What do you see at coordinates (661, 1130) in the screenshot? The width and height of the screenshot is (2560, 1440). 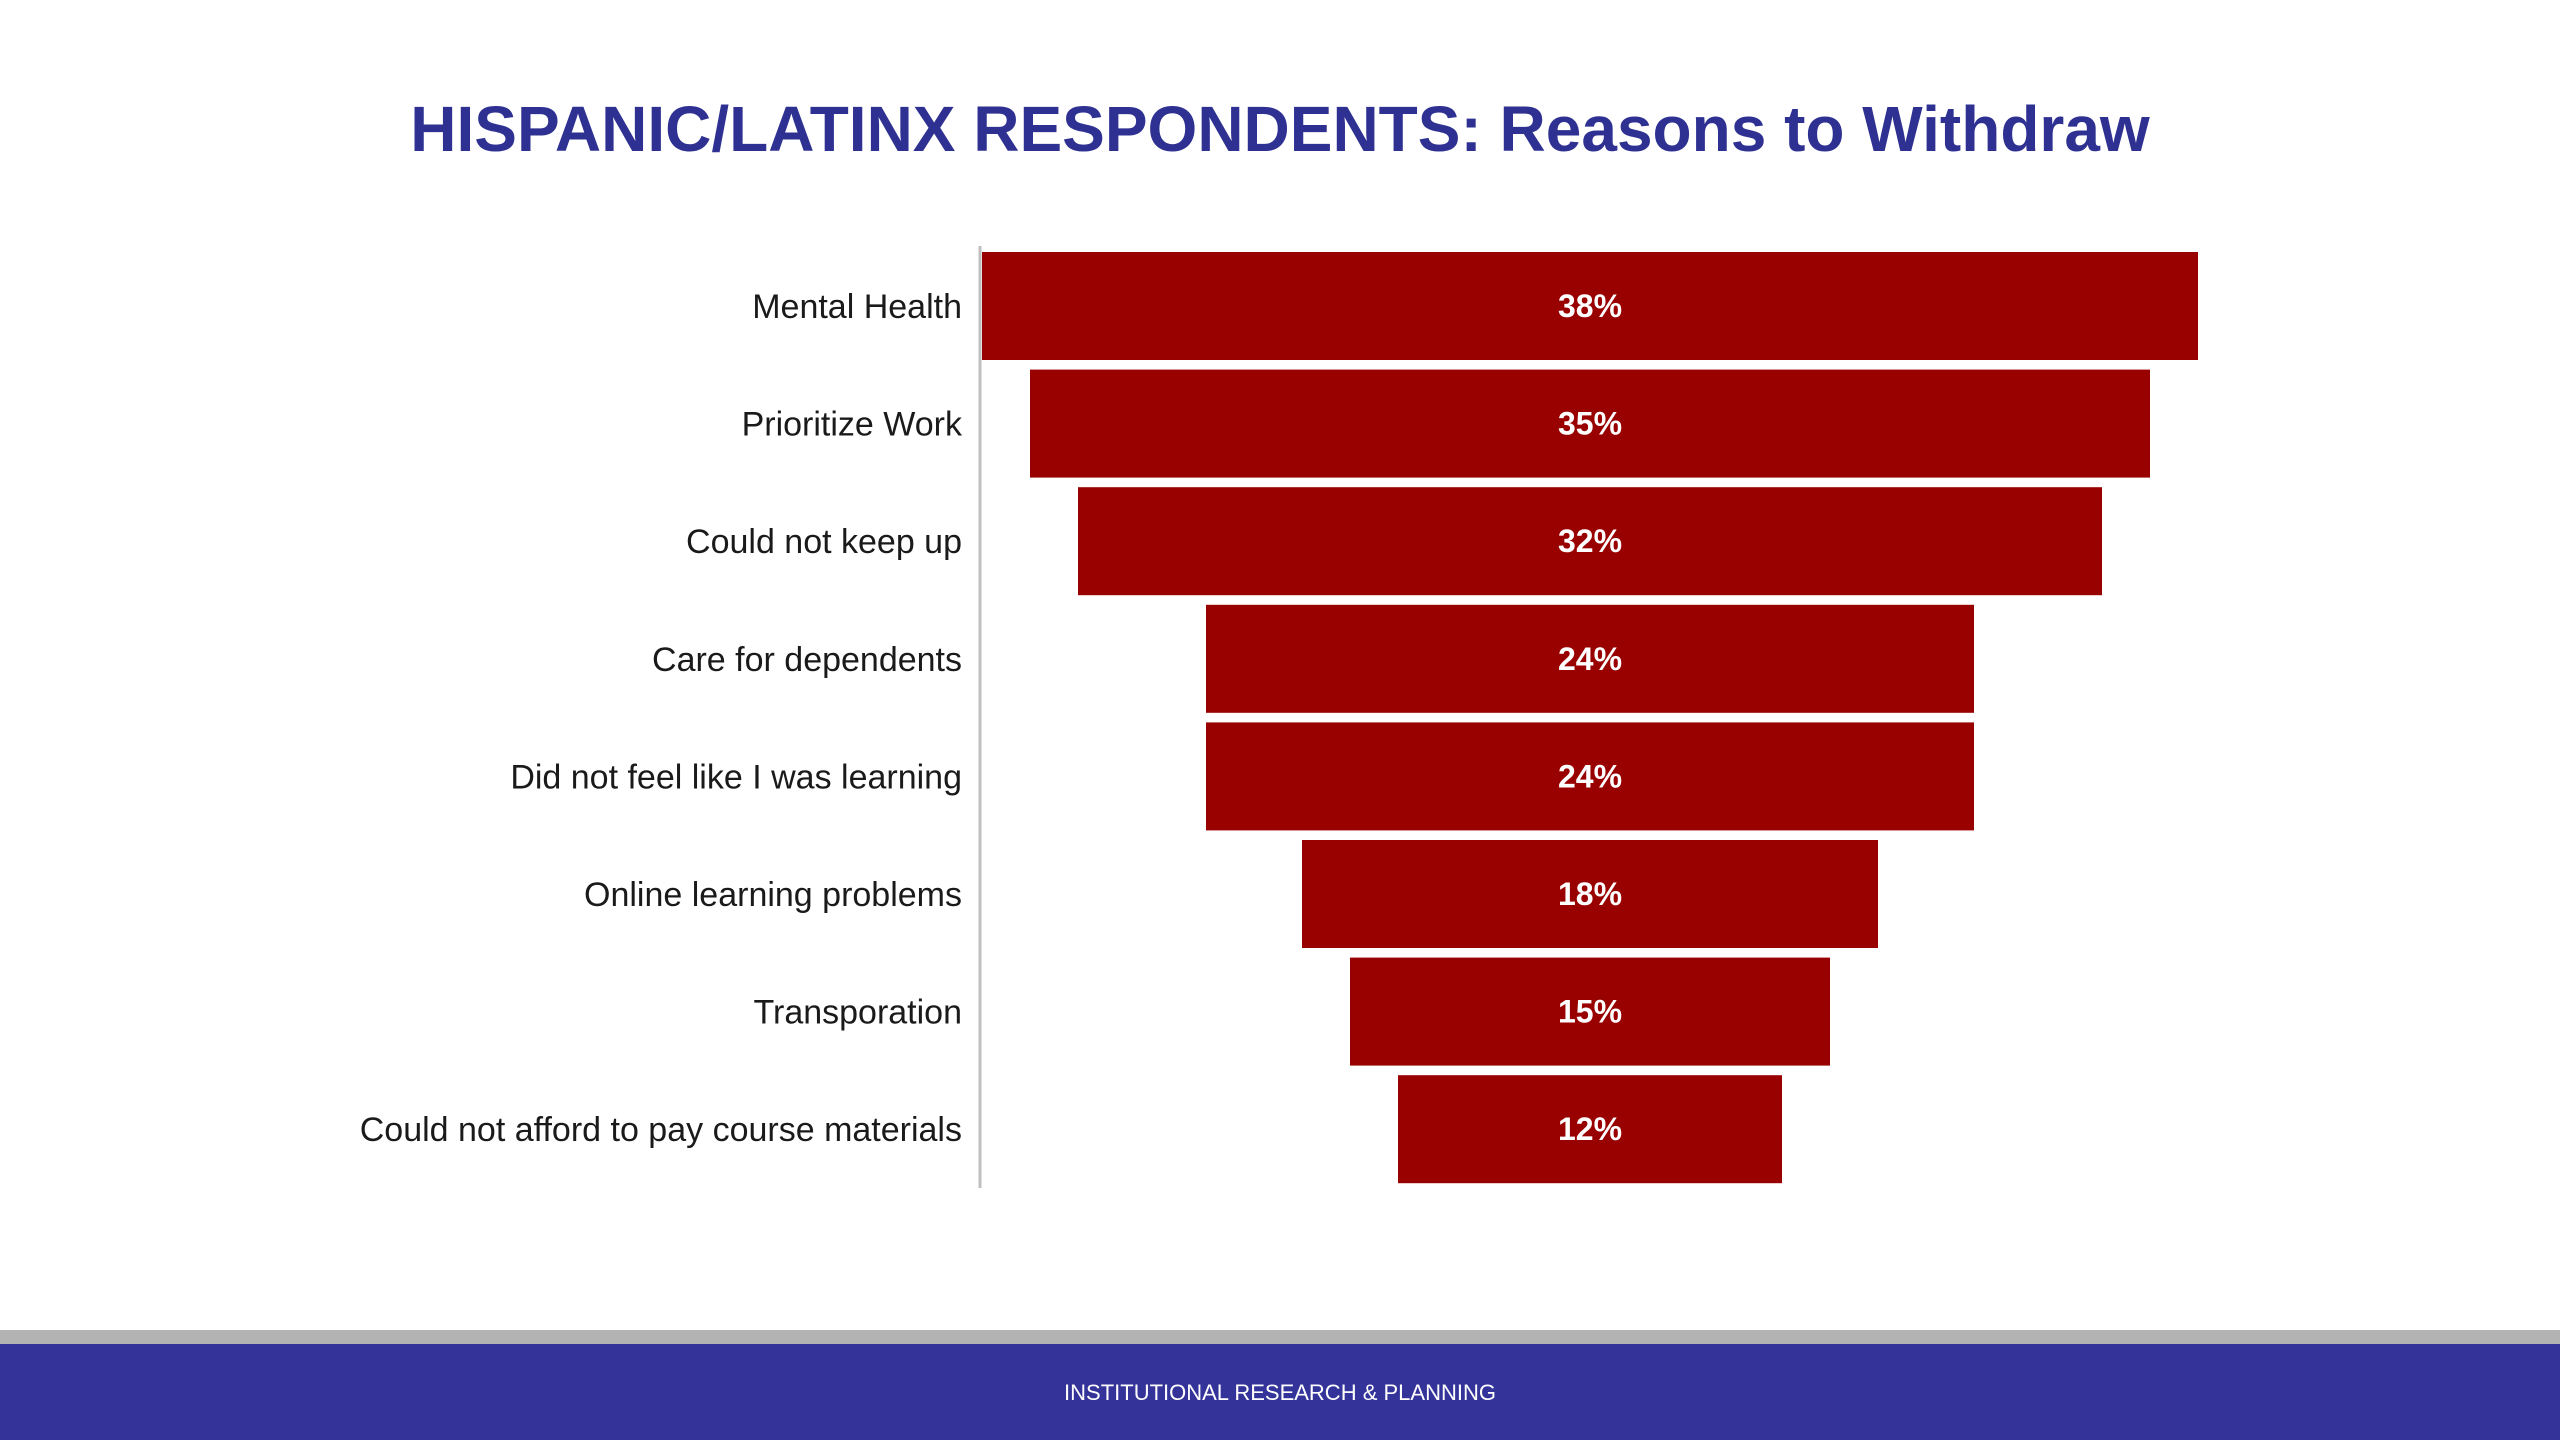 I see `category-label: Could not afford to pay course materials` at bounding box center [661, 1130].